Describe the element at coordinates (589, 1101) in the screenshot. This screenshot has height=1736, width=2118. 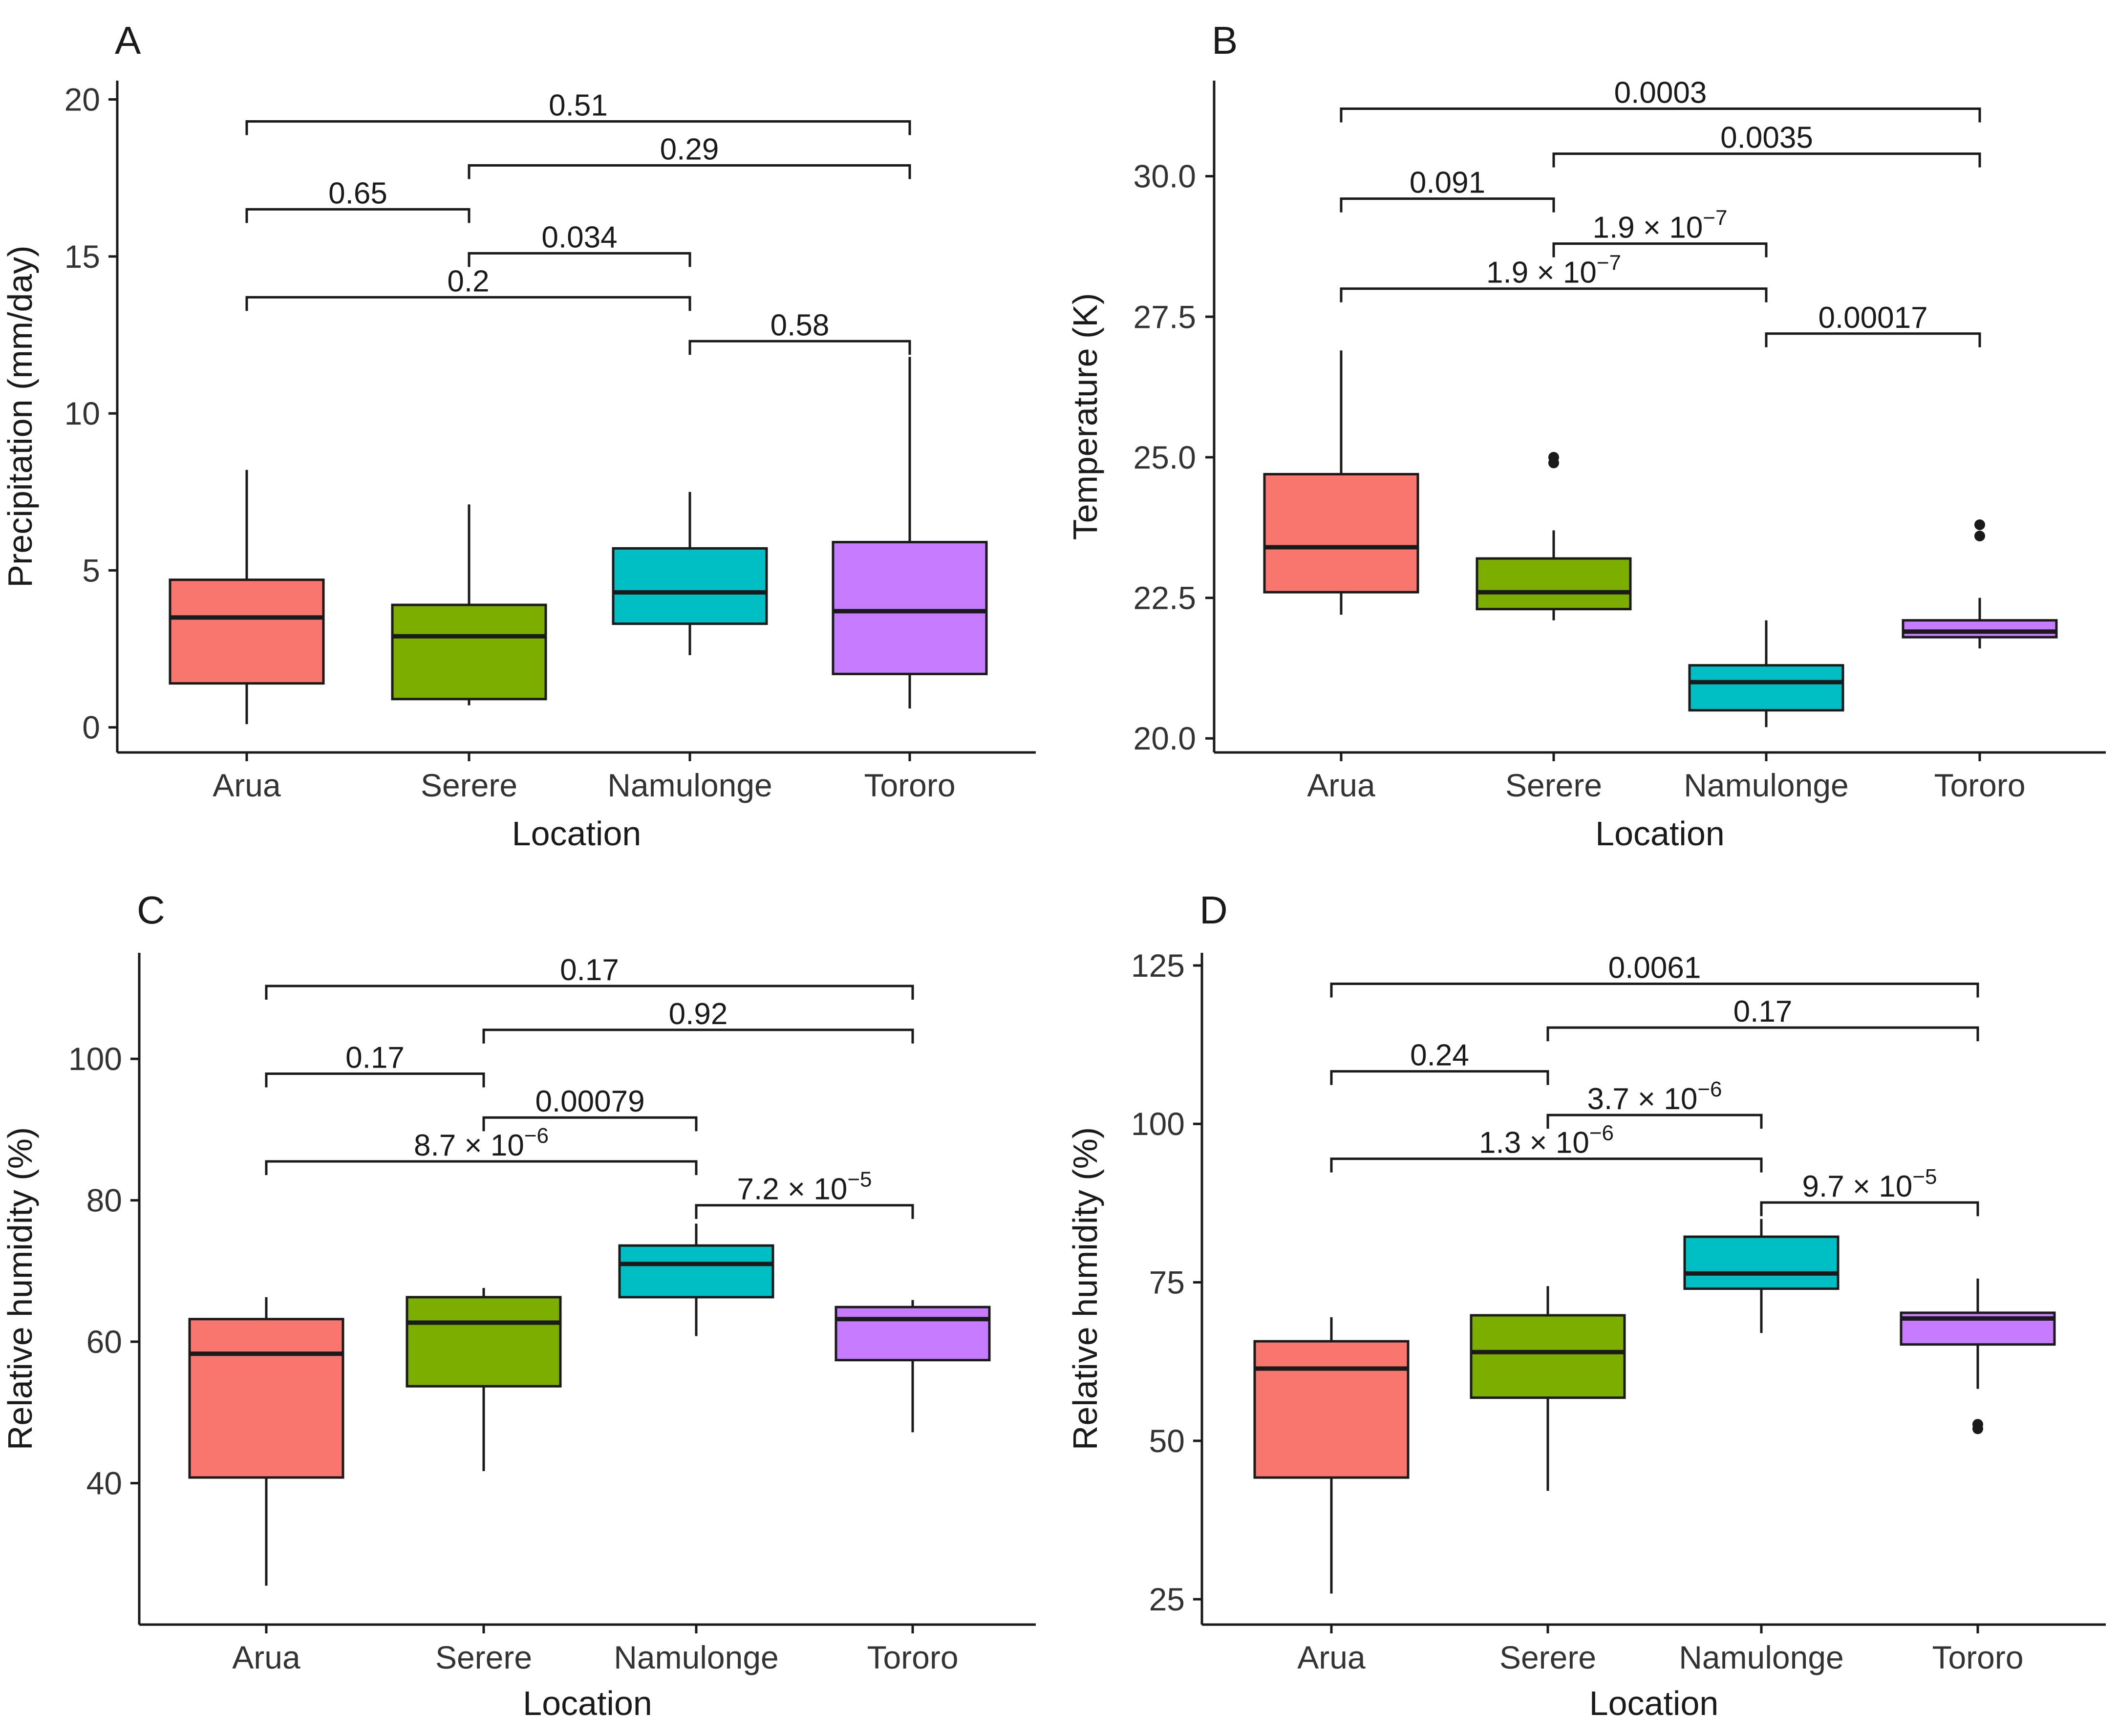
I see `p-value-label: 0.00079` at that location.